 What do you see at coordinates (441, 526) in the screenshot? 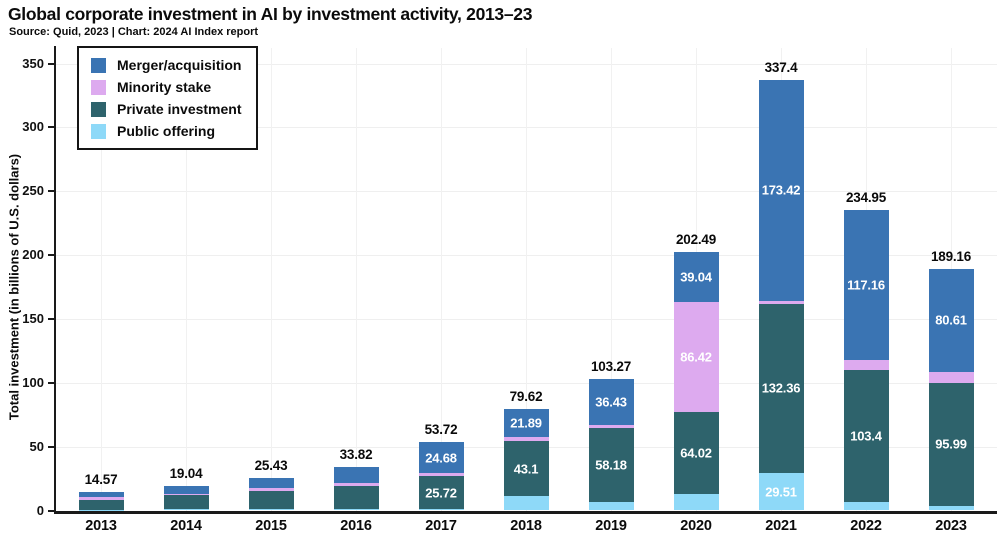
I see `x-tick-label-2017: 2017` at bounding box center [441, 526].